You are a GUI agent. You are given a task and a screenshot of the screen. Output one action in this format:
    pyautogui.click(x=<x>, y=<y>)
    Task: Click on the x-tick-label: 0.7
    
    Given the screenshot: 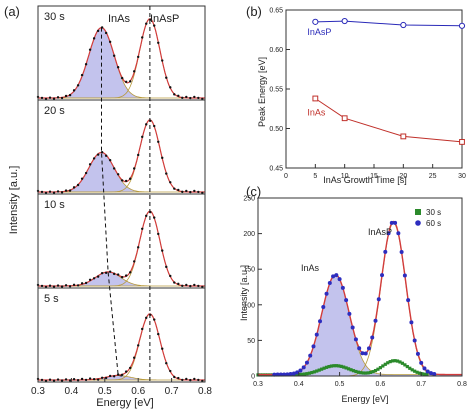 What is the action you would take?
    pyautogui.click(x=421, y=384)
    